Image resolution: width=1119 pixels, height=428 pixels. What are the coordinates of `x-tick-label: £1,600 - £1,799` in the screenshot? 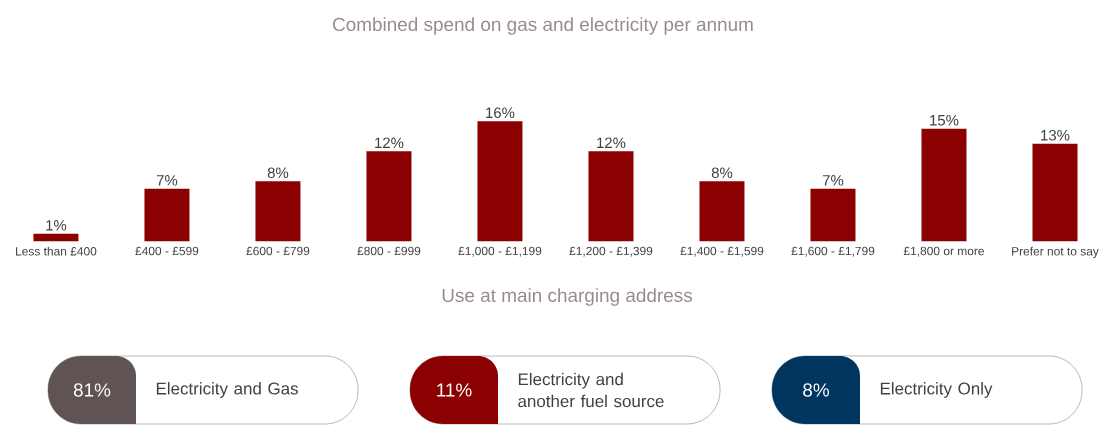 It's located at (833, 251).